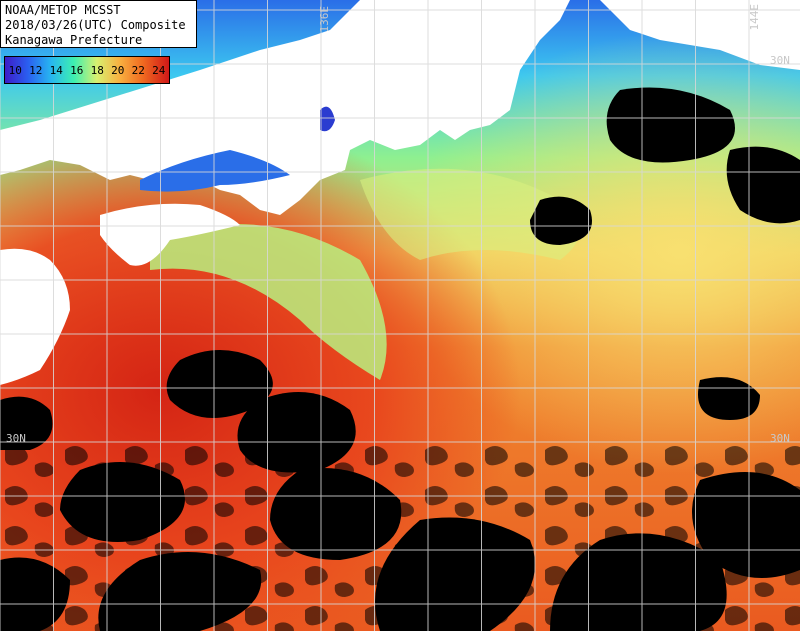 The height and width of the screenshot is (631, 800). What do you see at coordinates (754, 17) in the screenshot?
I see `lon-label-144: 144E` at bounding box center [754, 17].